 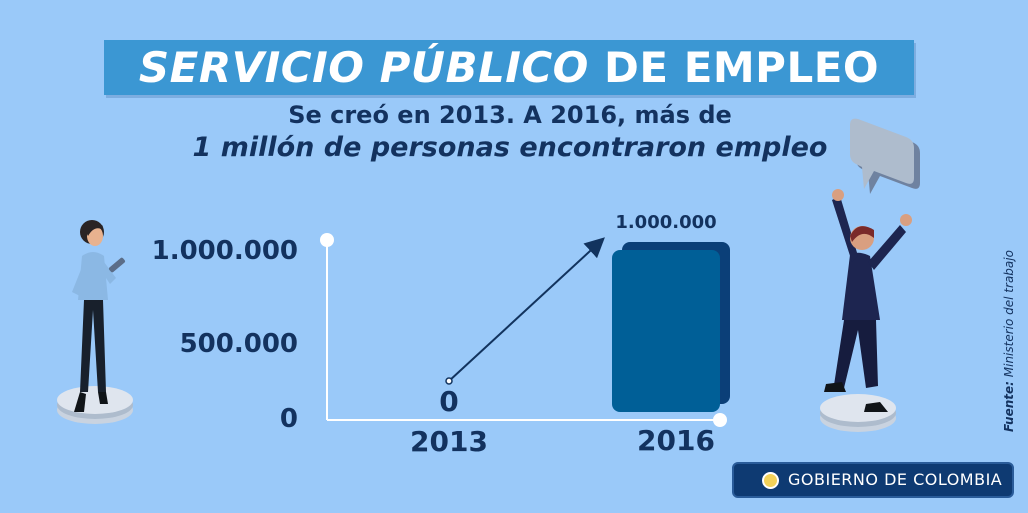 I want to click on data-label-2016: 1.000.000, so click(x=666, y=222).